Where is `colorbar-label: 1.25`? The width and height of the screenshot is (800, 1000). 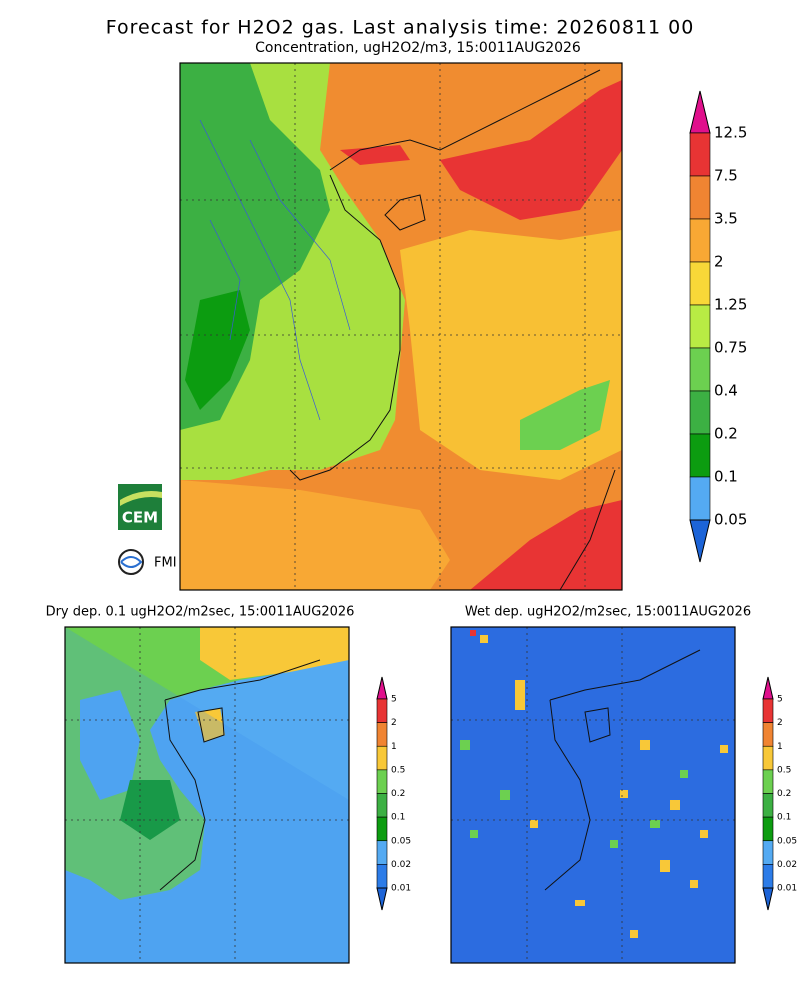
colorbar-label: 1.25 is located at coordinates (730, 305).